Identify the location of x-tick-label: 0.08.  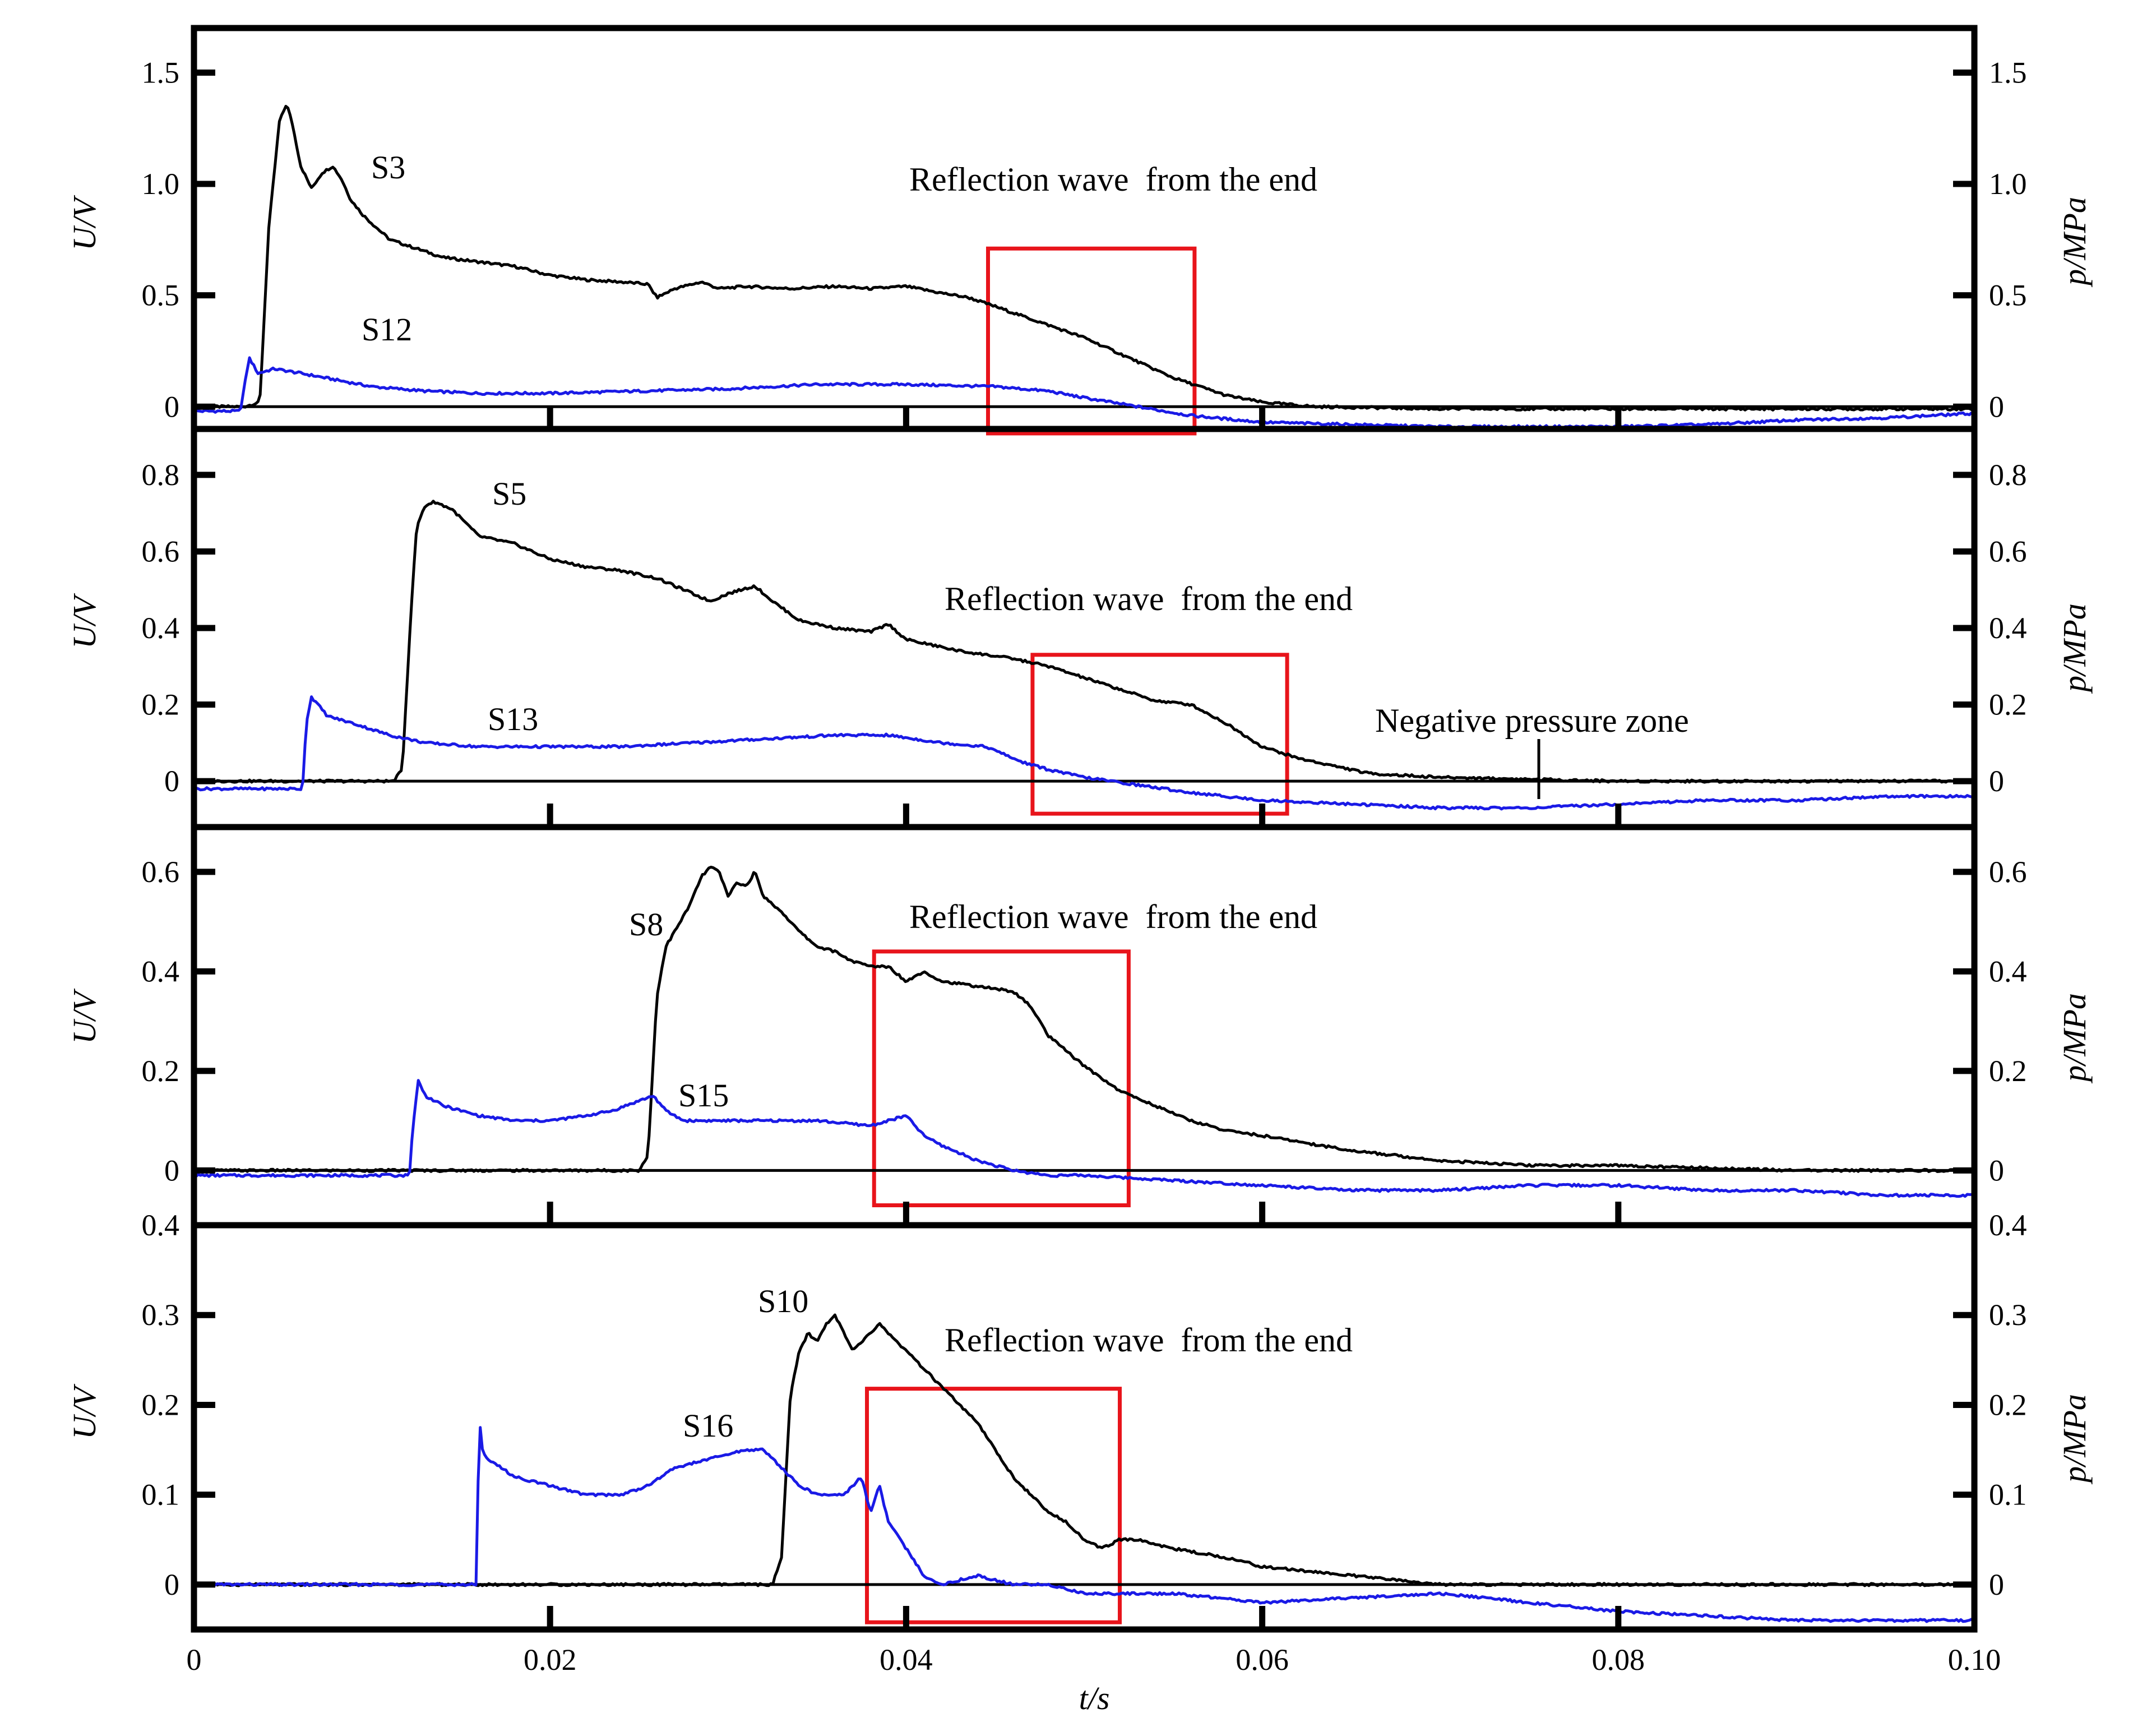
(1618, 1660).